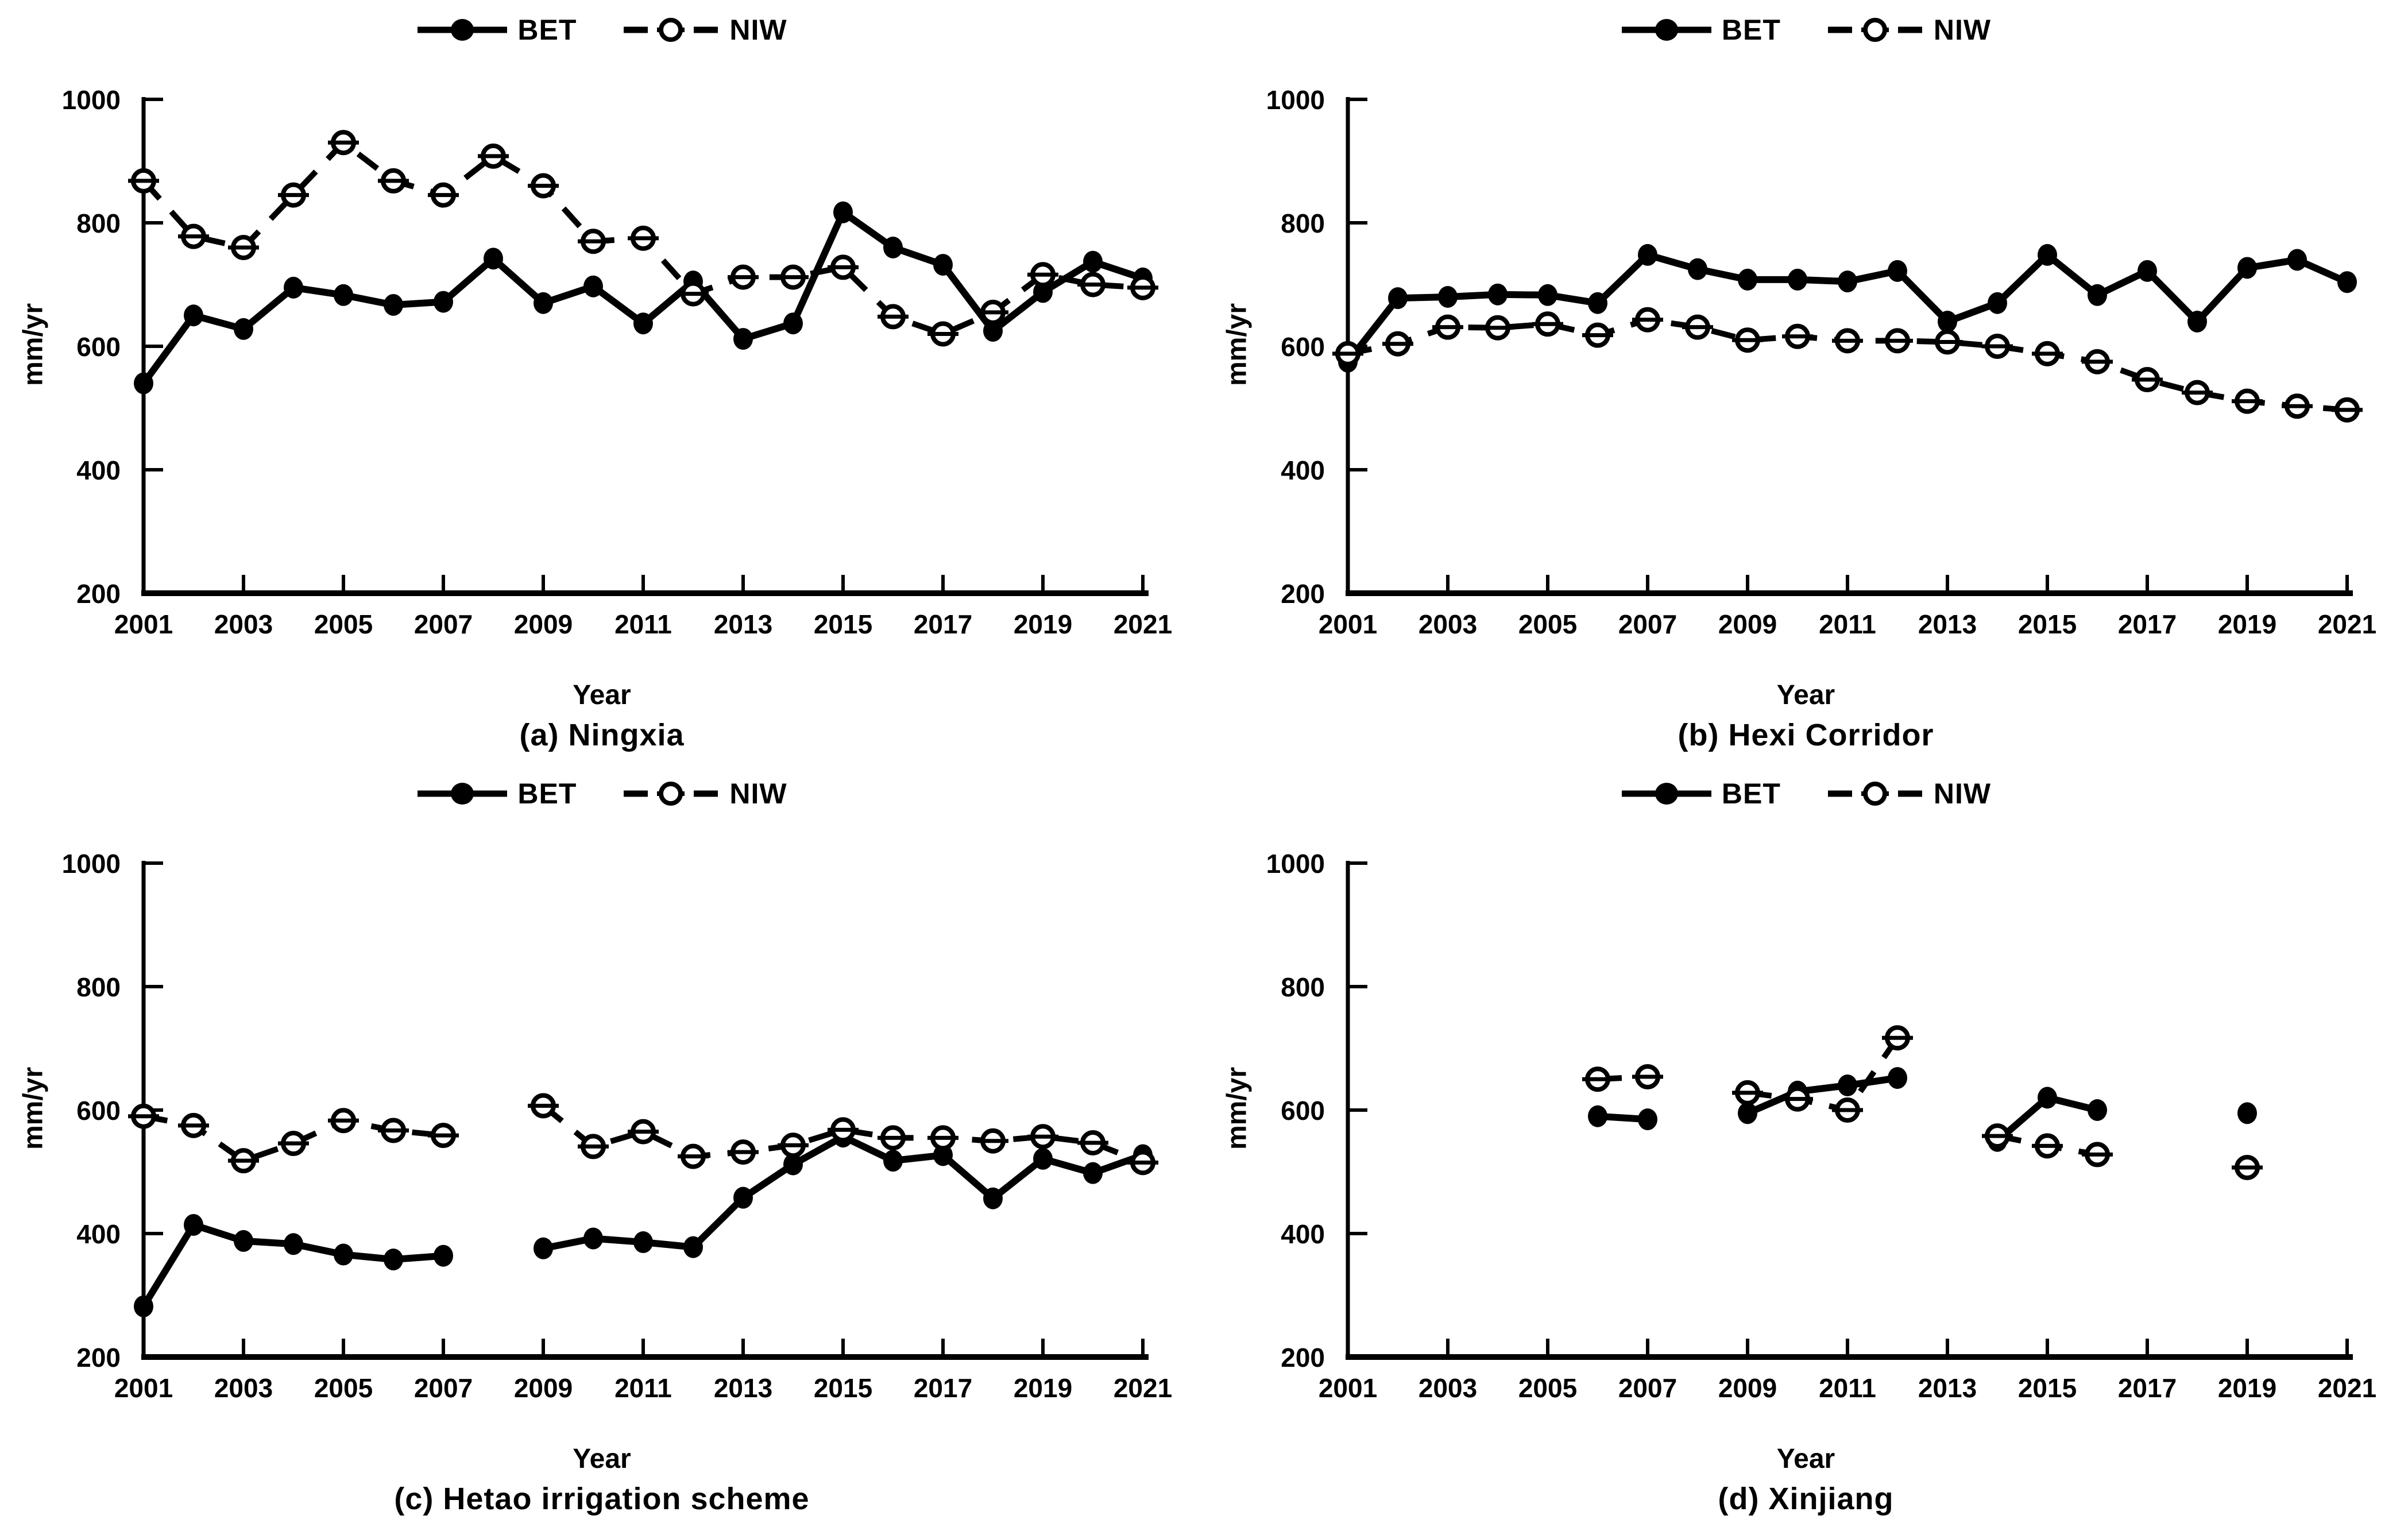  What do you see at coordinates (602, 1499) in the screenshot?
I see `panel-caption: (c) Hetao irrigation scheme` at bounding box center [602, 1499].